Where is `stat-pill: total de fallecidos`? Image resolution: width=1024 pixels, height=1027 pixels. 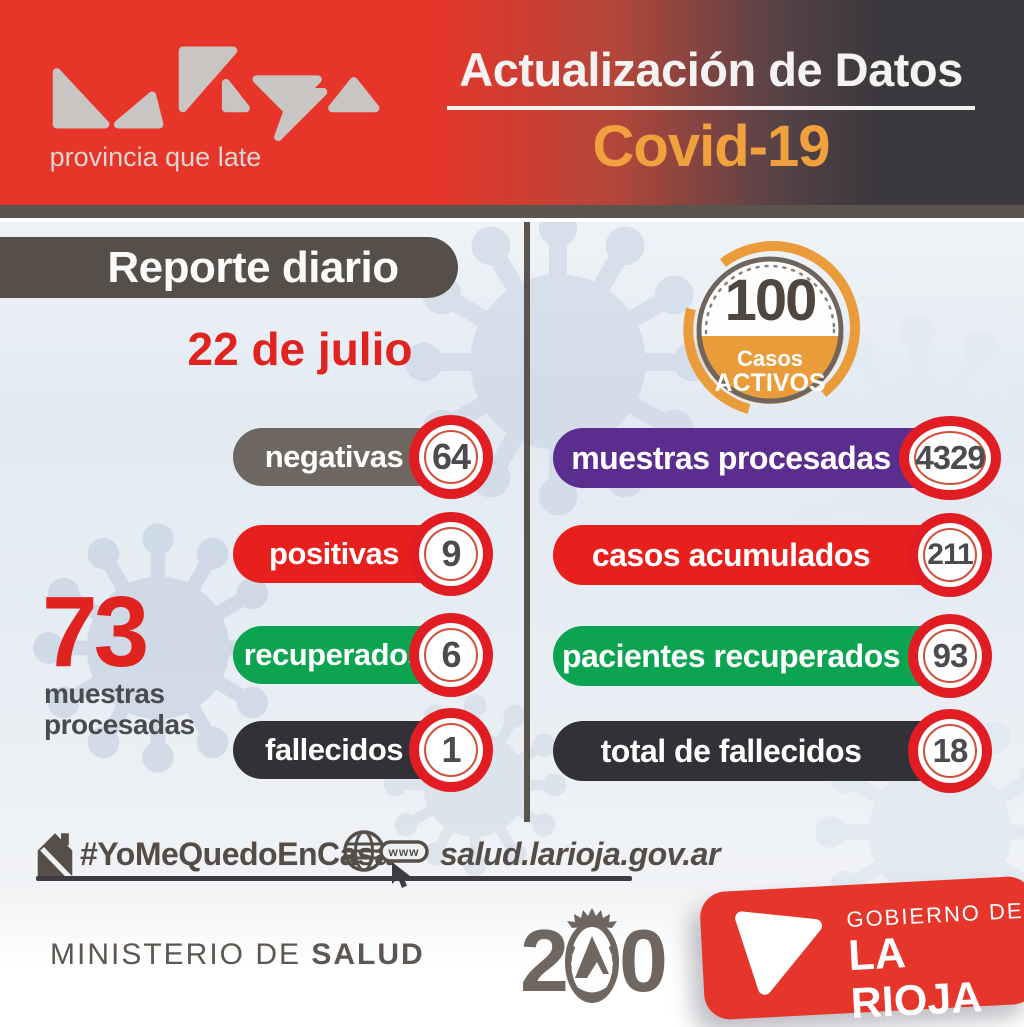
stat-pill: total de fallecidos is located at coordinates (755, 751).